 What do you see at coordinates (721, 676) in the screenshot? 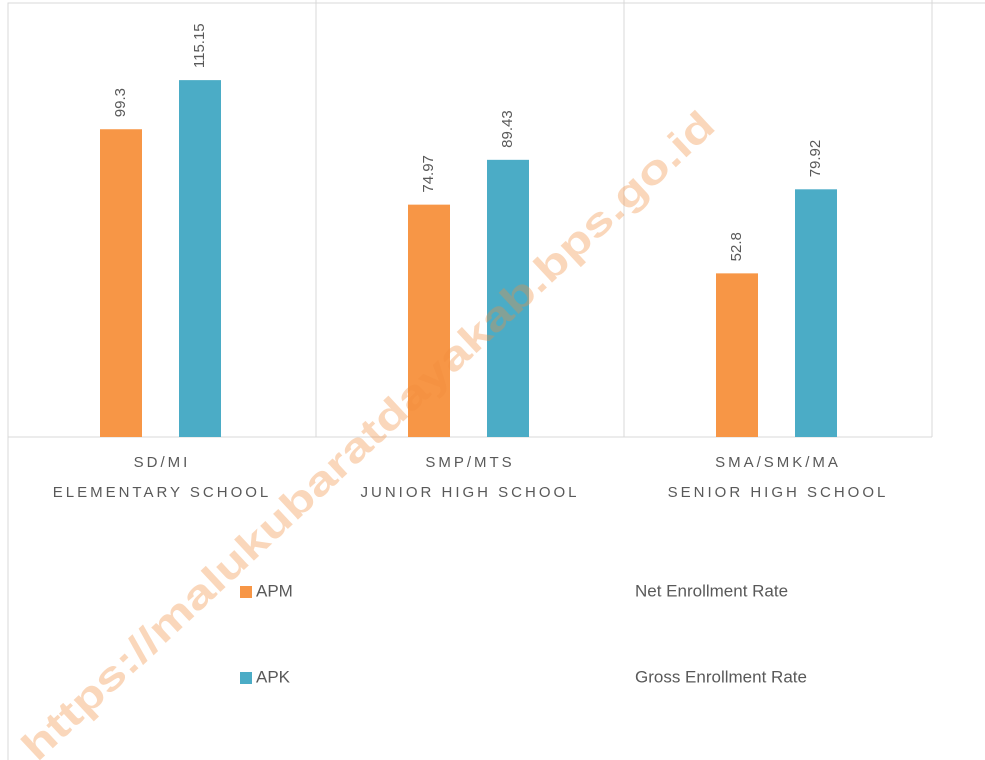
I see `legend-description: Gross Enrollment Rate` at bounding box center [721, 676].